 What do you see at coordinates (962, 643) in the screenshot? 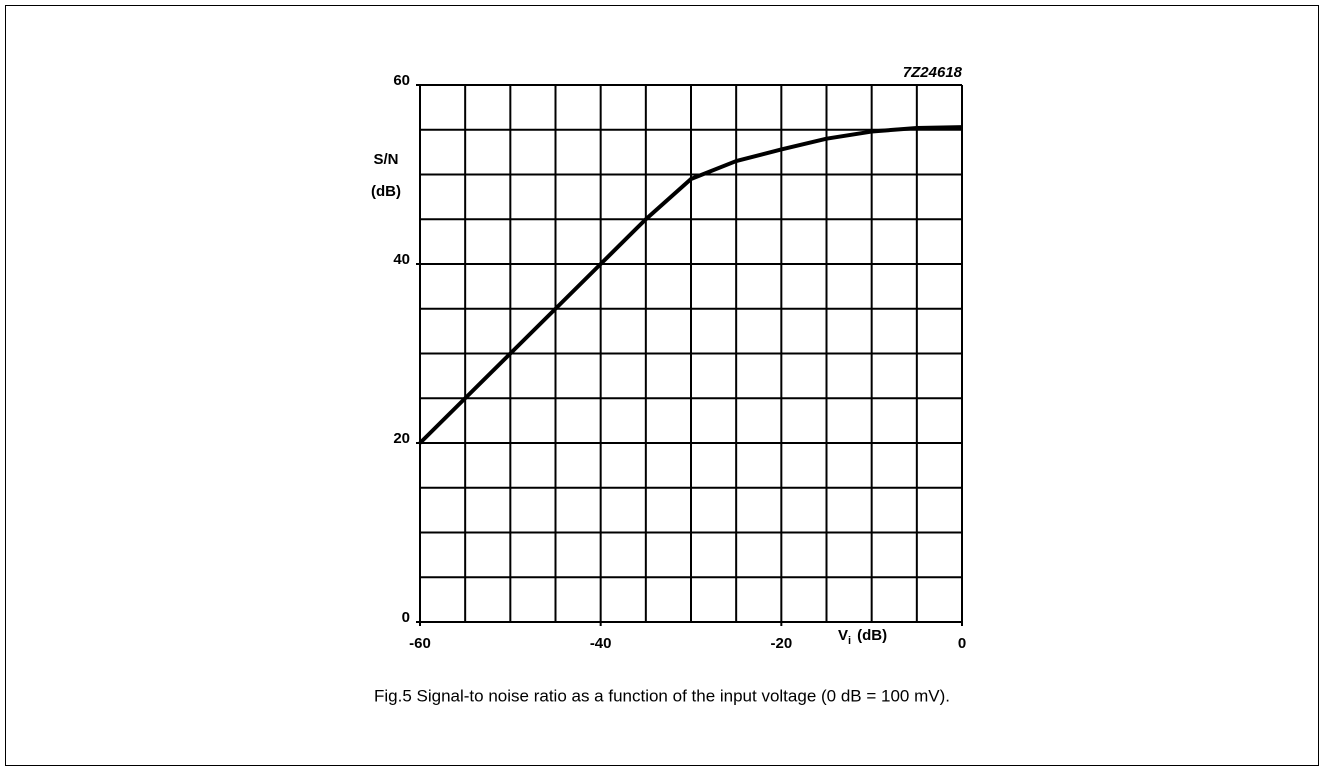
I see `x-tick-label: 0` at bounding box center [962, 643].